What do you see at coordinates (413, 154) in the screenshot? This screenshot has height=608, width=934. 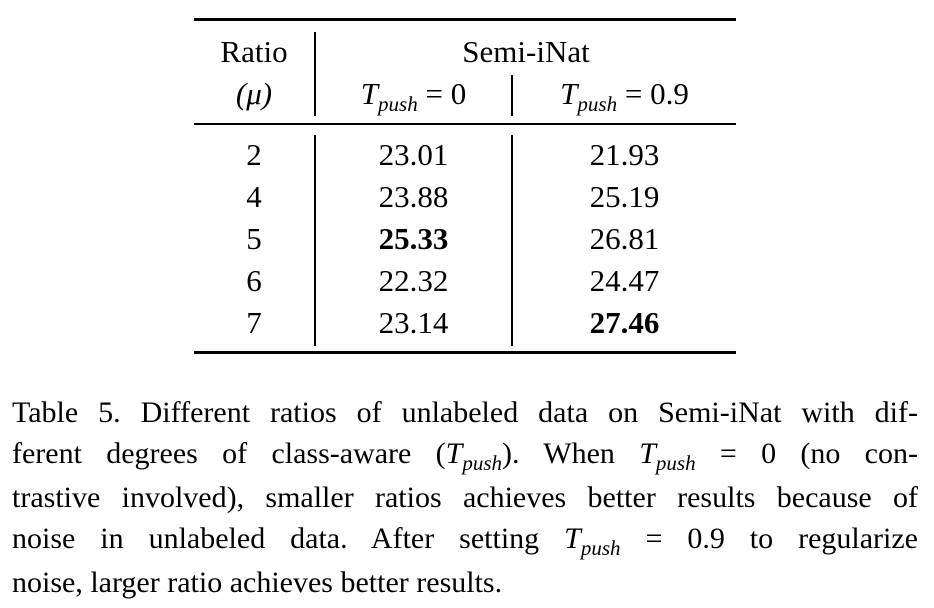 I see `table-cell-tpush-0: 23.01` at bounding box center [413, 154].